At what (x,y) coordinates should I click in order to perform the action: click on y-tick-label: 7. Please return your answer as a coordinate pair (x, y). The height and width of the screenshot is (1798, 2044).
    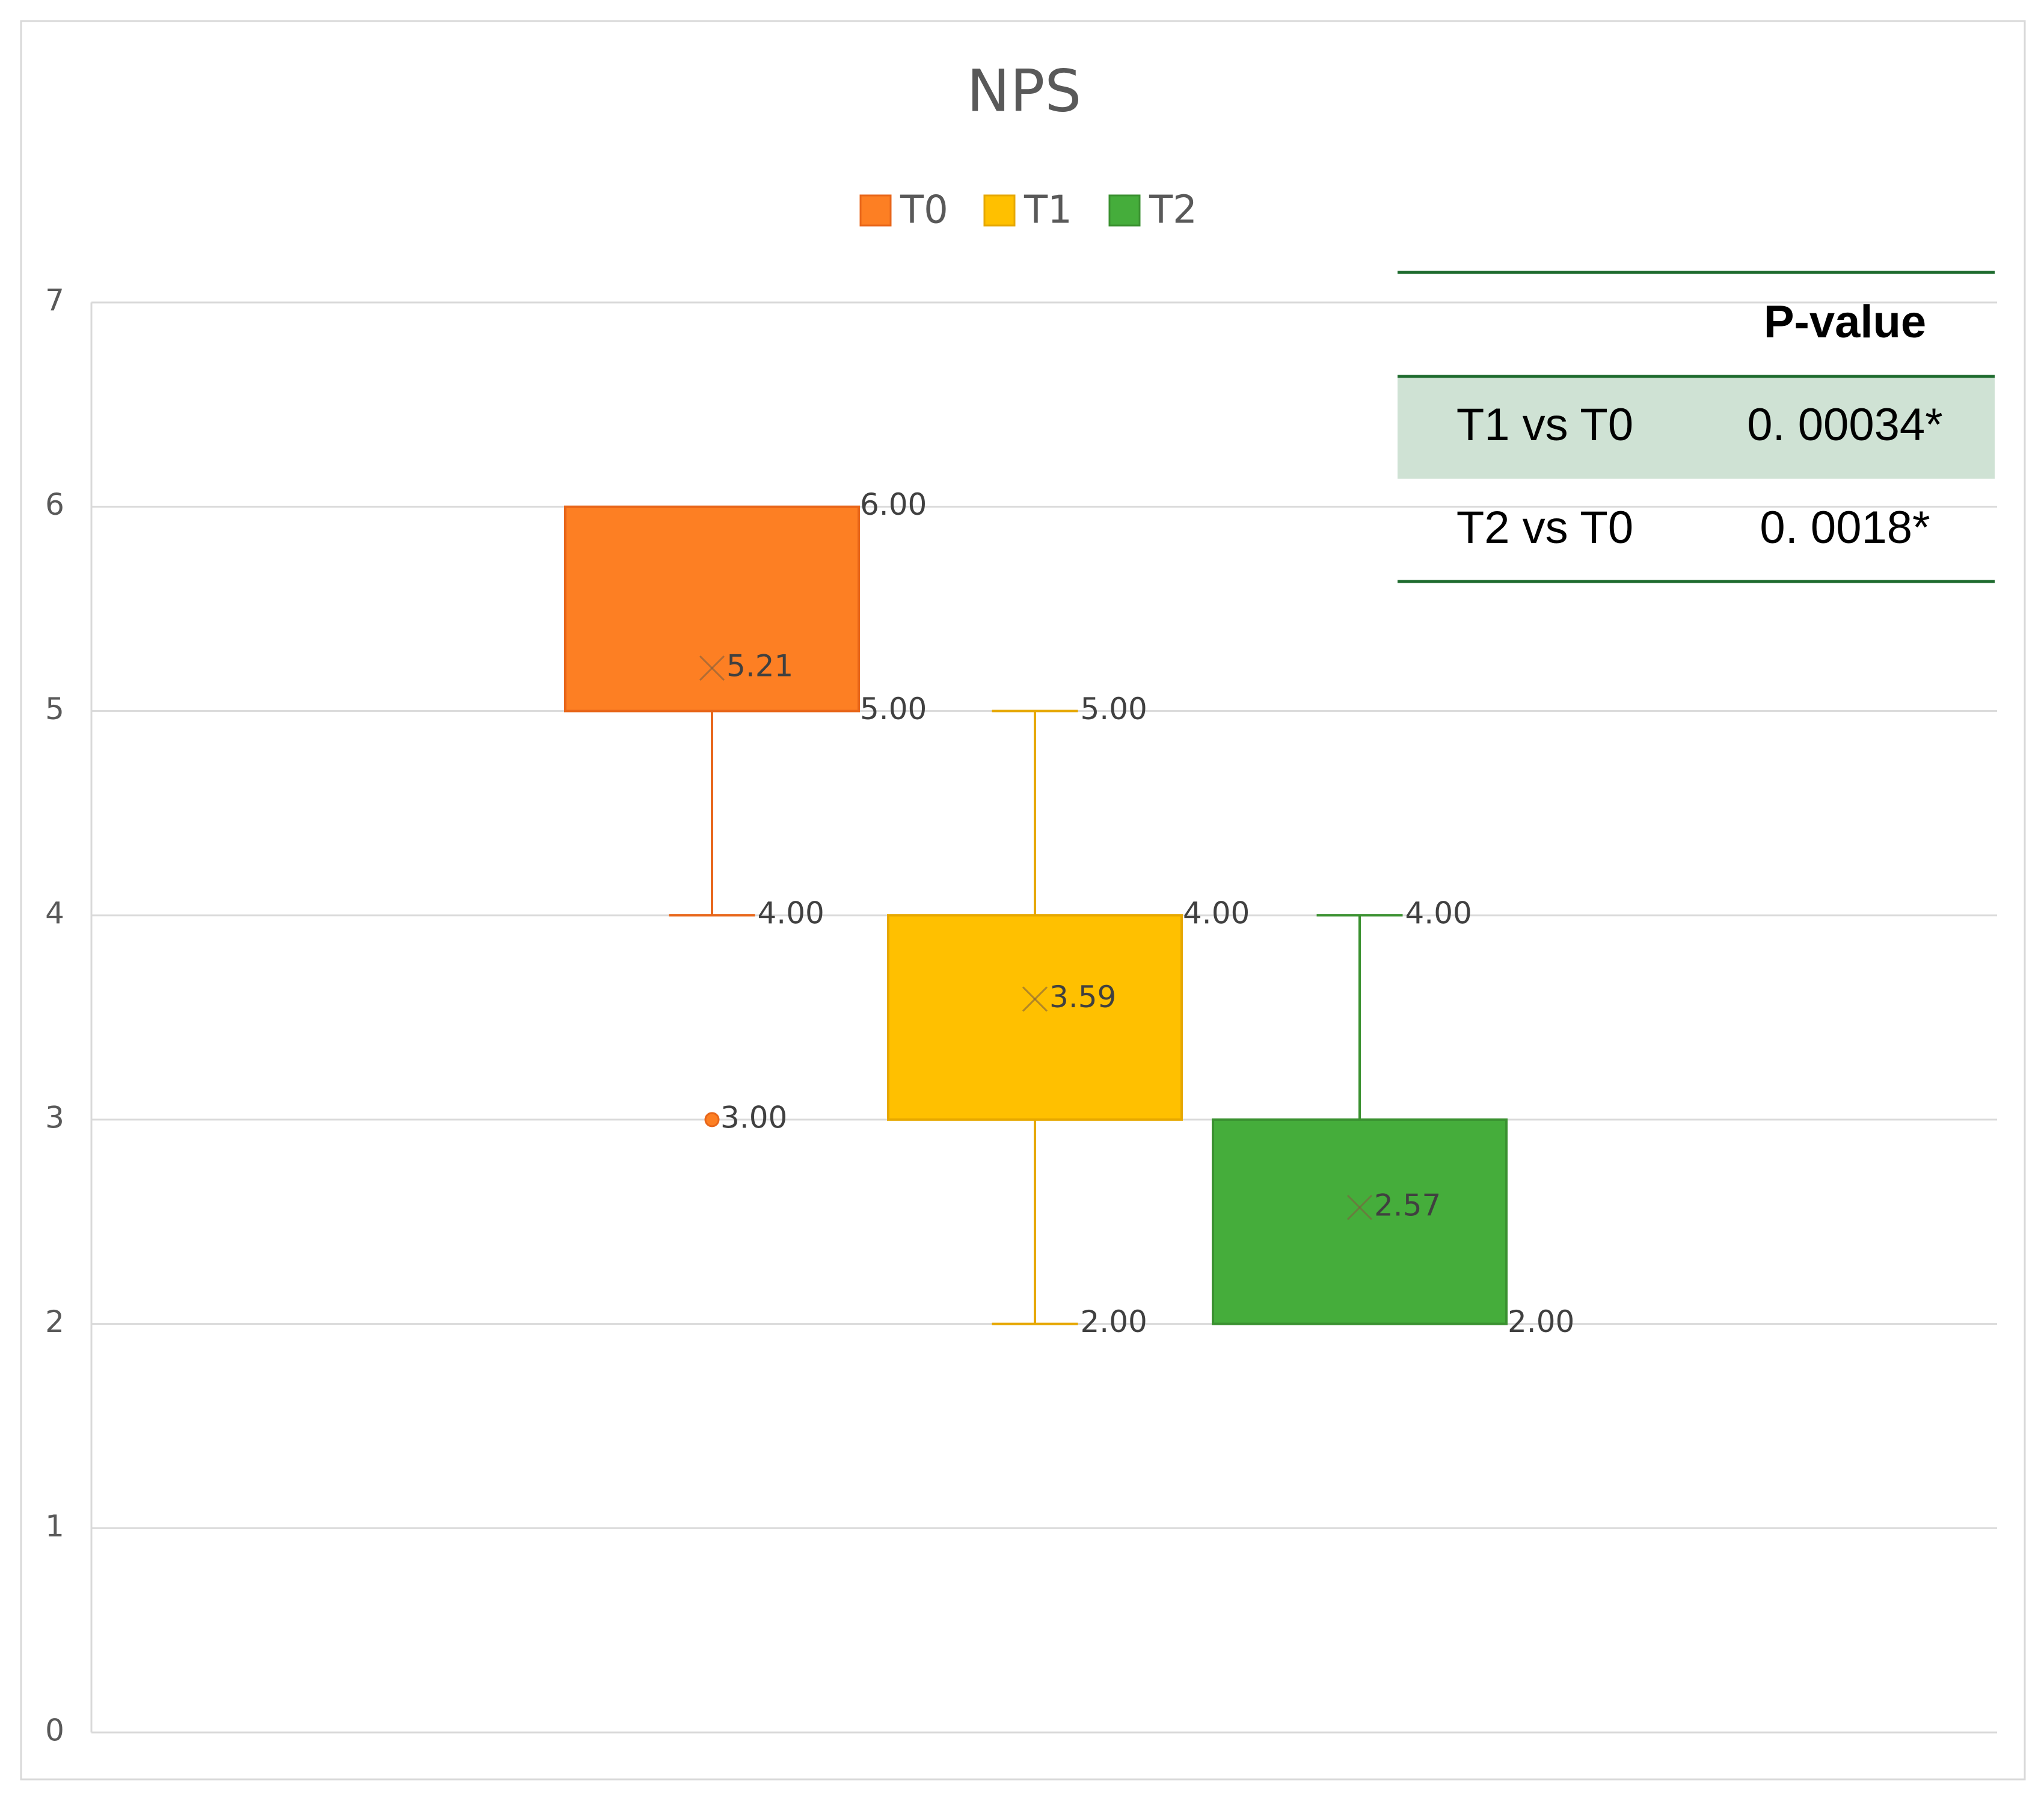
    Looking at the image, I should click on (54, 300).